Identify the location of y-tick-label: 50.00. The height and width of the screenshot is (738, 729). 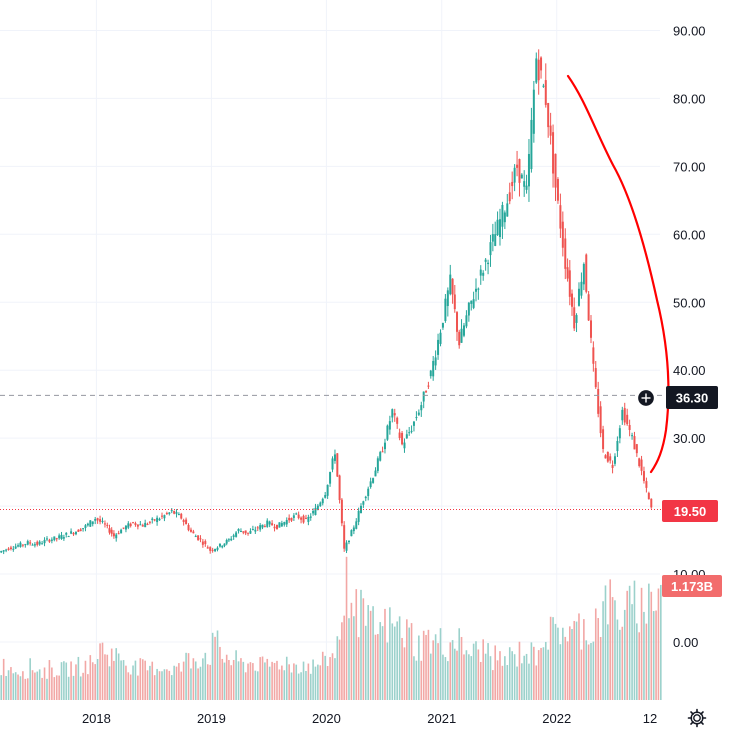
(689, 302).